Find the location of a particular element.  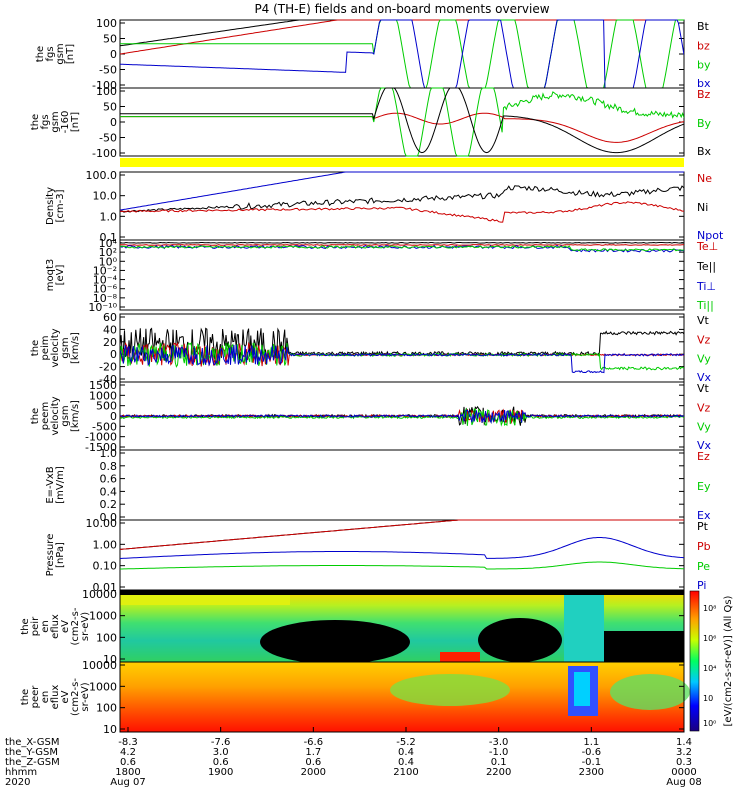

ylabel-line: [eV] is located at coordinates (60, 275).